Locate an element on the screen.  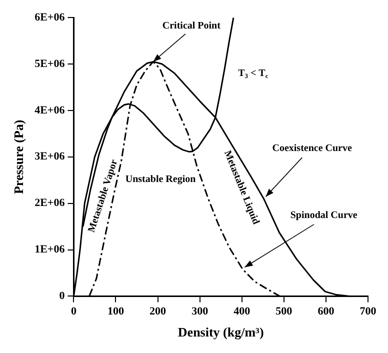
y-tick-label: 6E+06 is located at coordinates (50, 17).